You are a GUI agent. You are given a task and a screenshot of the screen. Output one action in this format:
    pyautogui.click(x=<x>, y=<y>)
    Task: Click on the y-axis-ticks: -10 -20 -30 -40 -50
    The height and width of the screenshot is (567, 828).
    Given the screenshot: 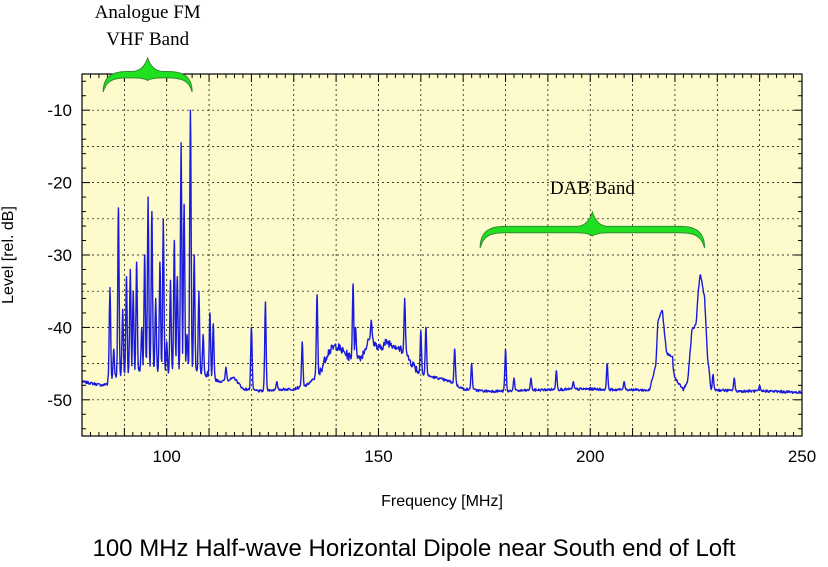 What is the action you would take?
    pyautogui.click(x=59, y=255)
    